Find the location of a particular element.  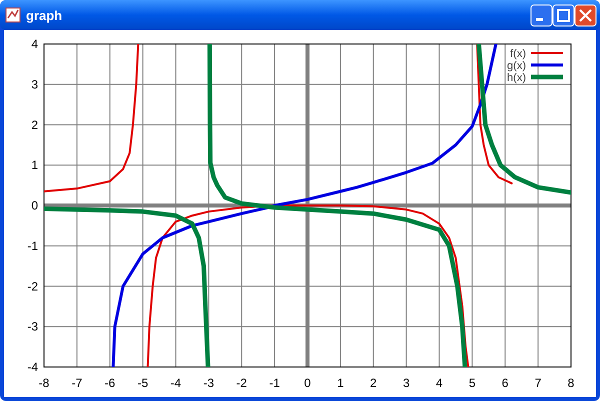

legend-label: h(x) is located at coordinates (516, 78).